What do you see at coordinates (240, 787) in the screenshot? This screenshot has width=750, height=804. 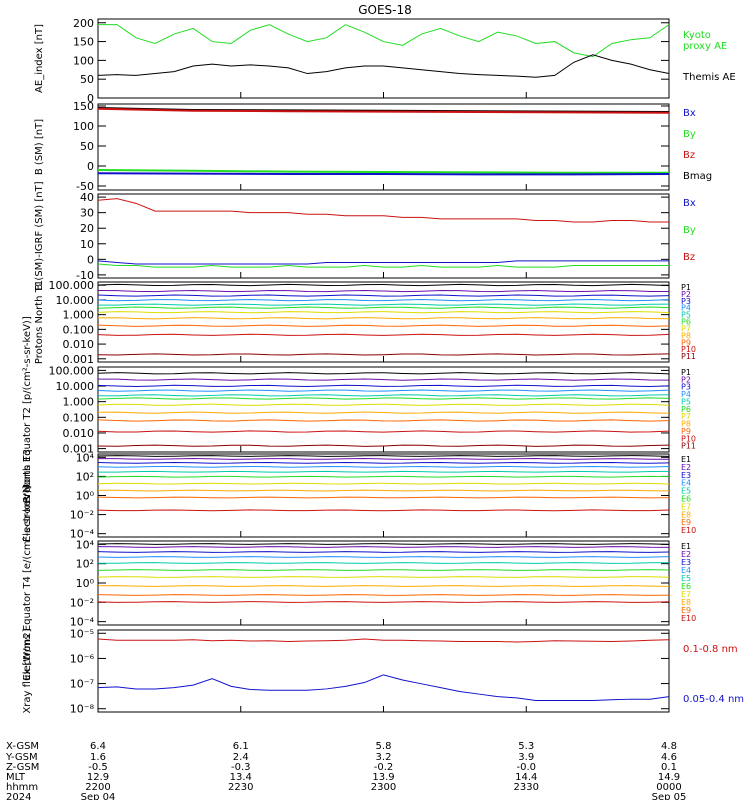 I see `ephemeris-value: 2230` at bounding box center [240, 787].